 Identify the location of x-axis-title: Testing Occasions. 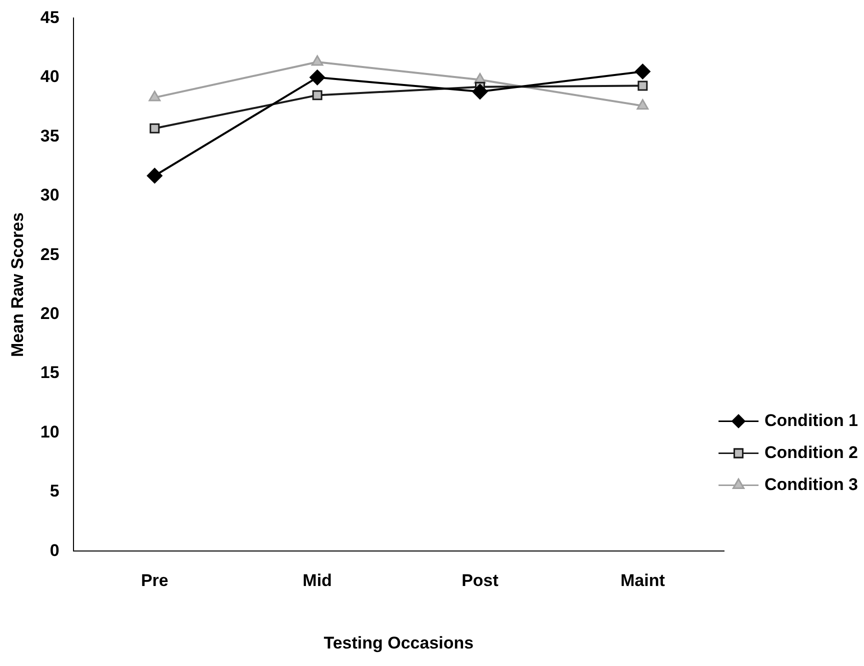
(399, 642).